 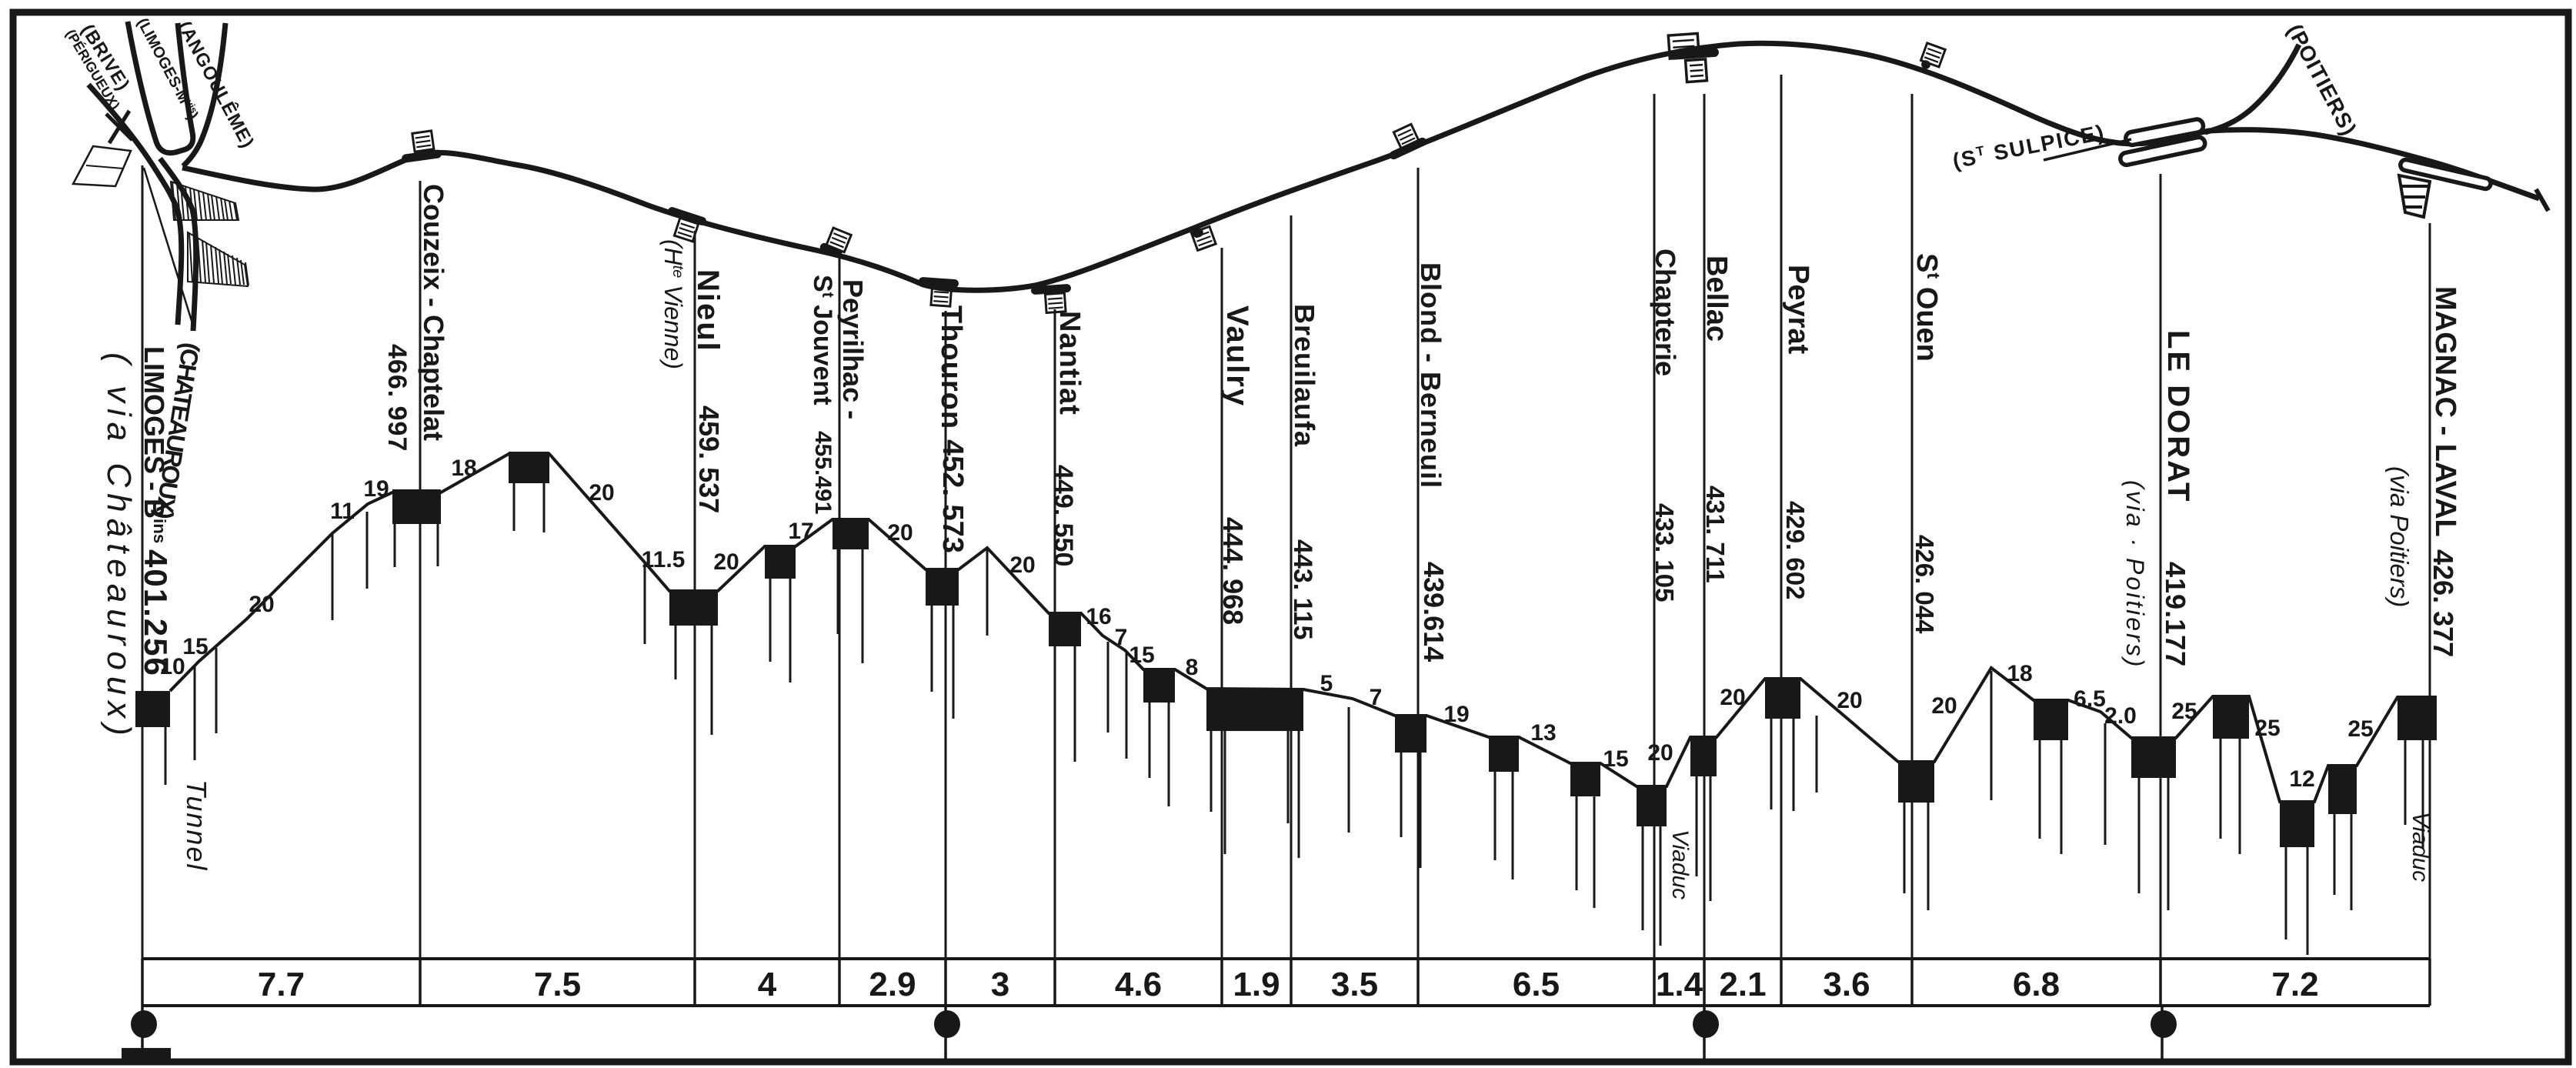 I want to click on svg-text: 6.8, so click(x=2037, y=984).